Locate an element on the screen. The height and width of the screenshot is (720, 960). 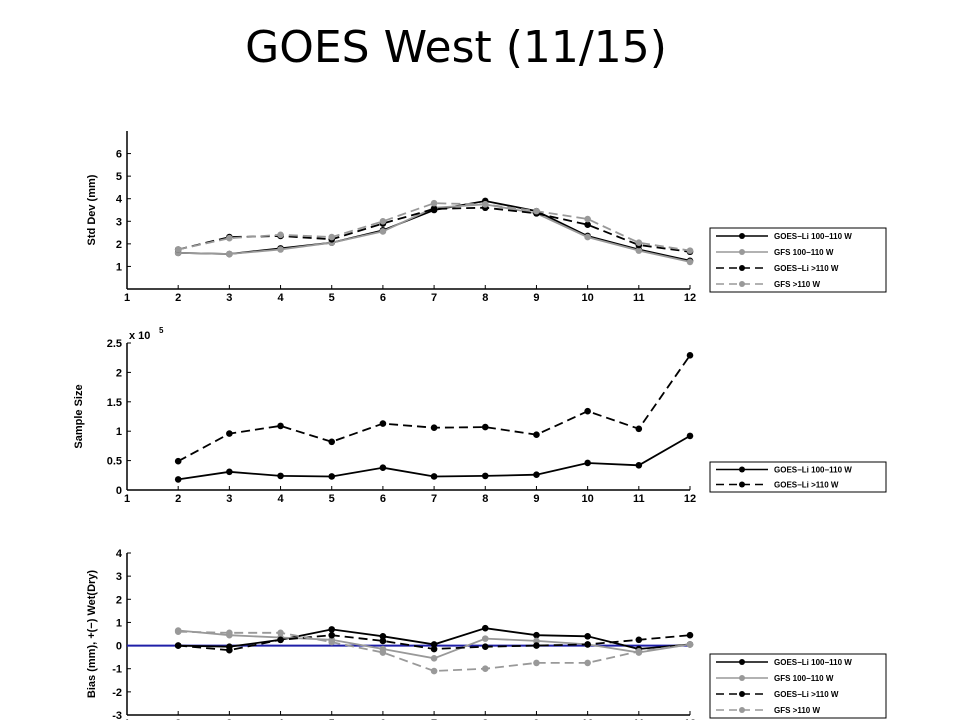
legend-entry-label: GFS >110 W is located at coordinates (797, 710).